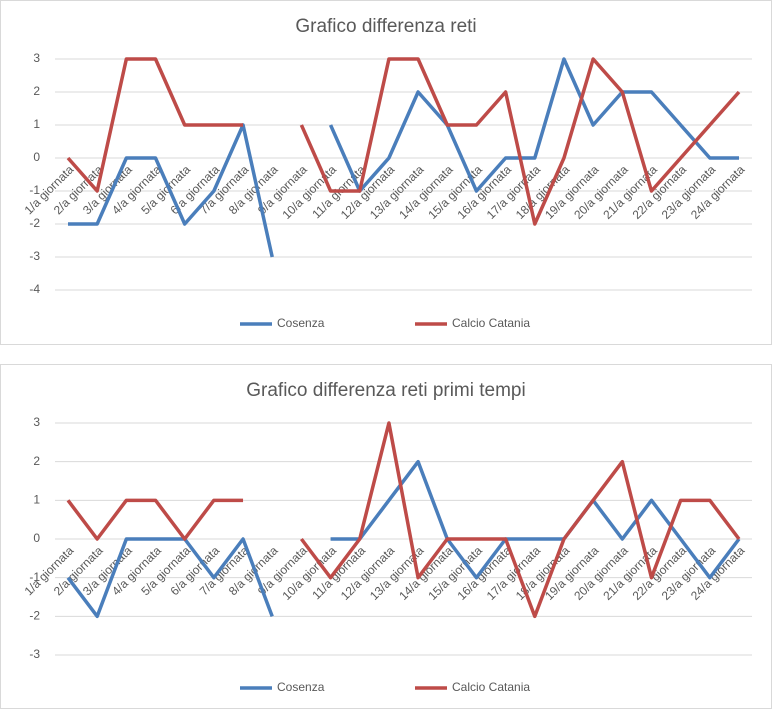 The height and width of the screenshot is (714, 773). I want to click on y-tick-label: -4, so click(34, 289).